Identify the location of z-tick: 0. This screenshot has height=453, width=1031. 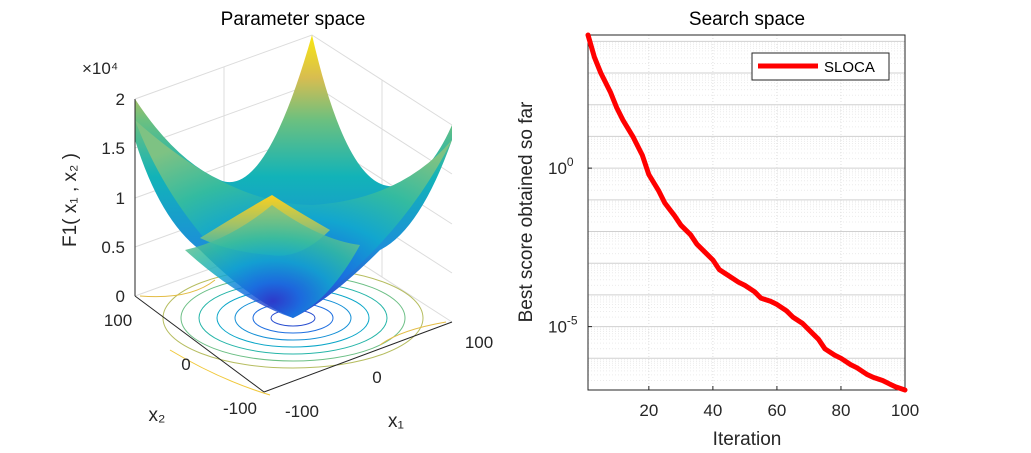
(120, 296).